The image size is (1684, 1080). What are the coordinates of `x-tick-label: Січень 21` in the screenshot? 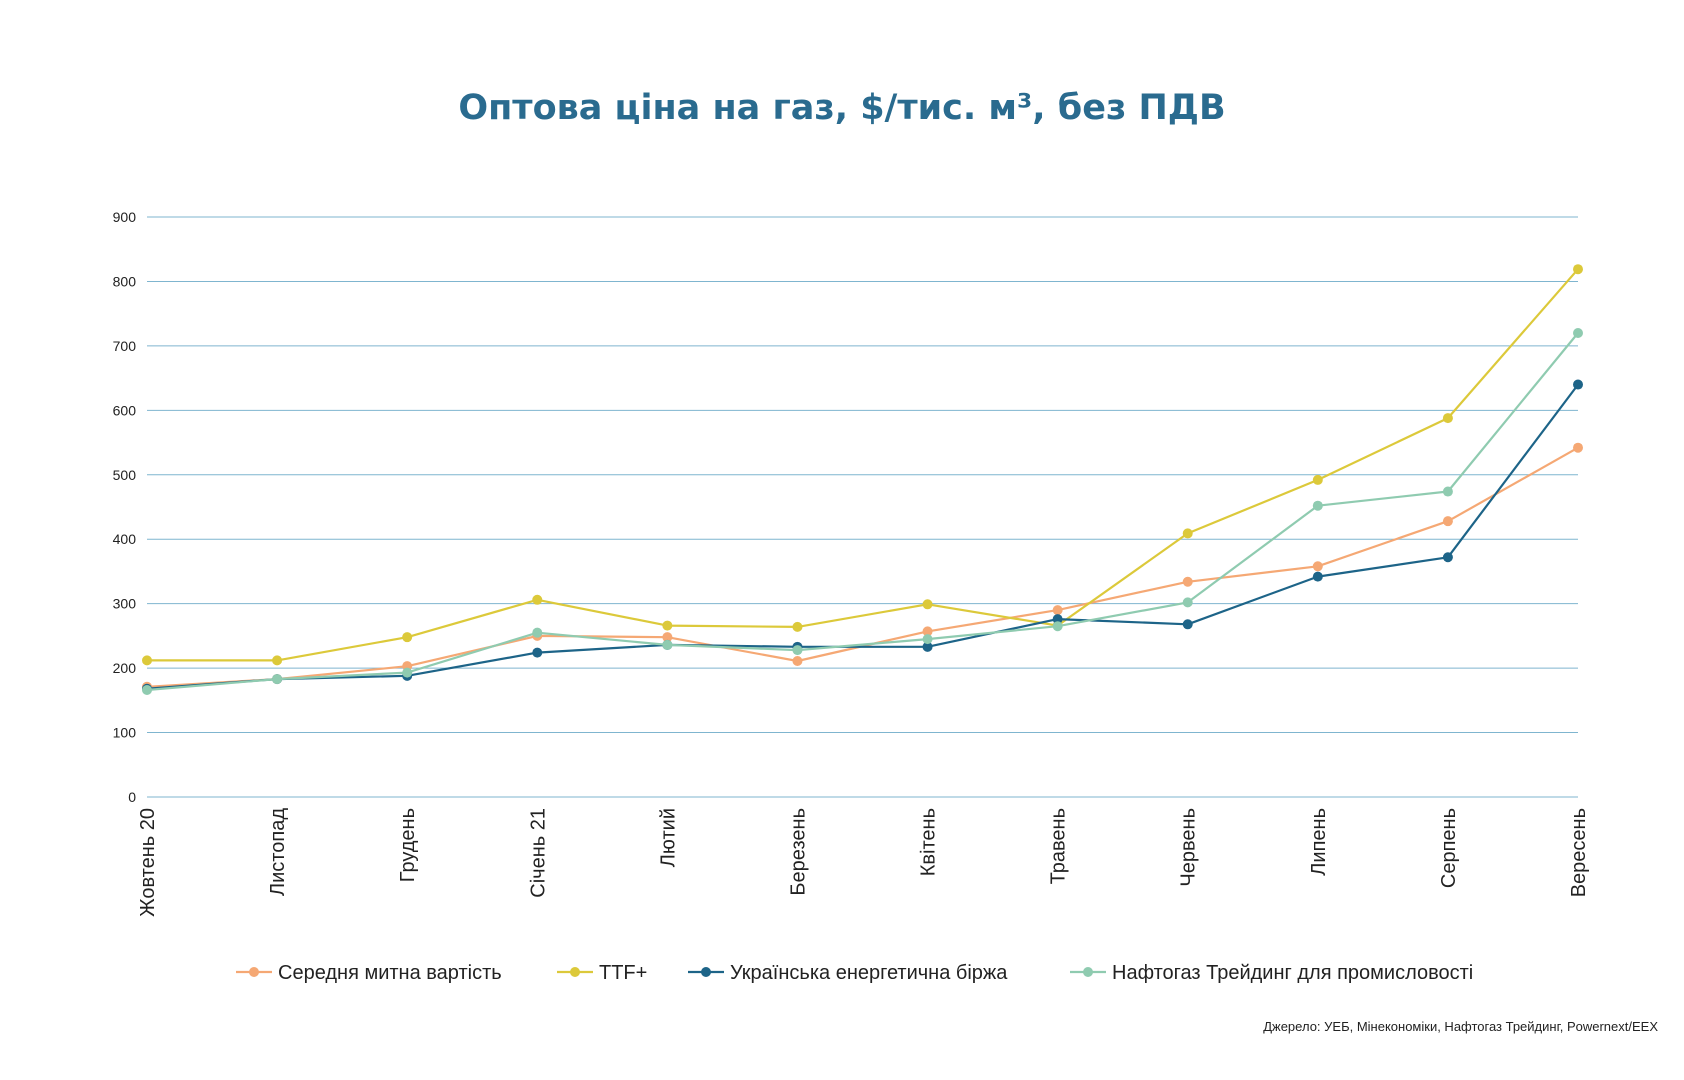 It's located at (538, 853).